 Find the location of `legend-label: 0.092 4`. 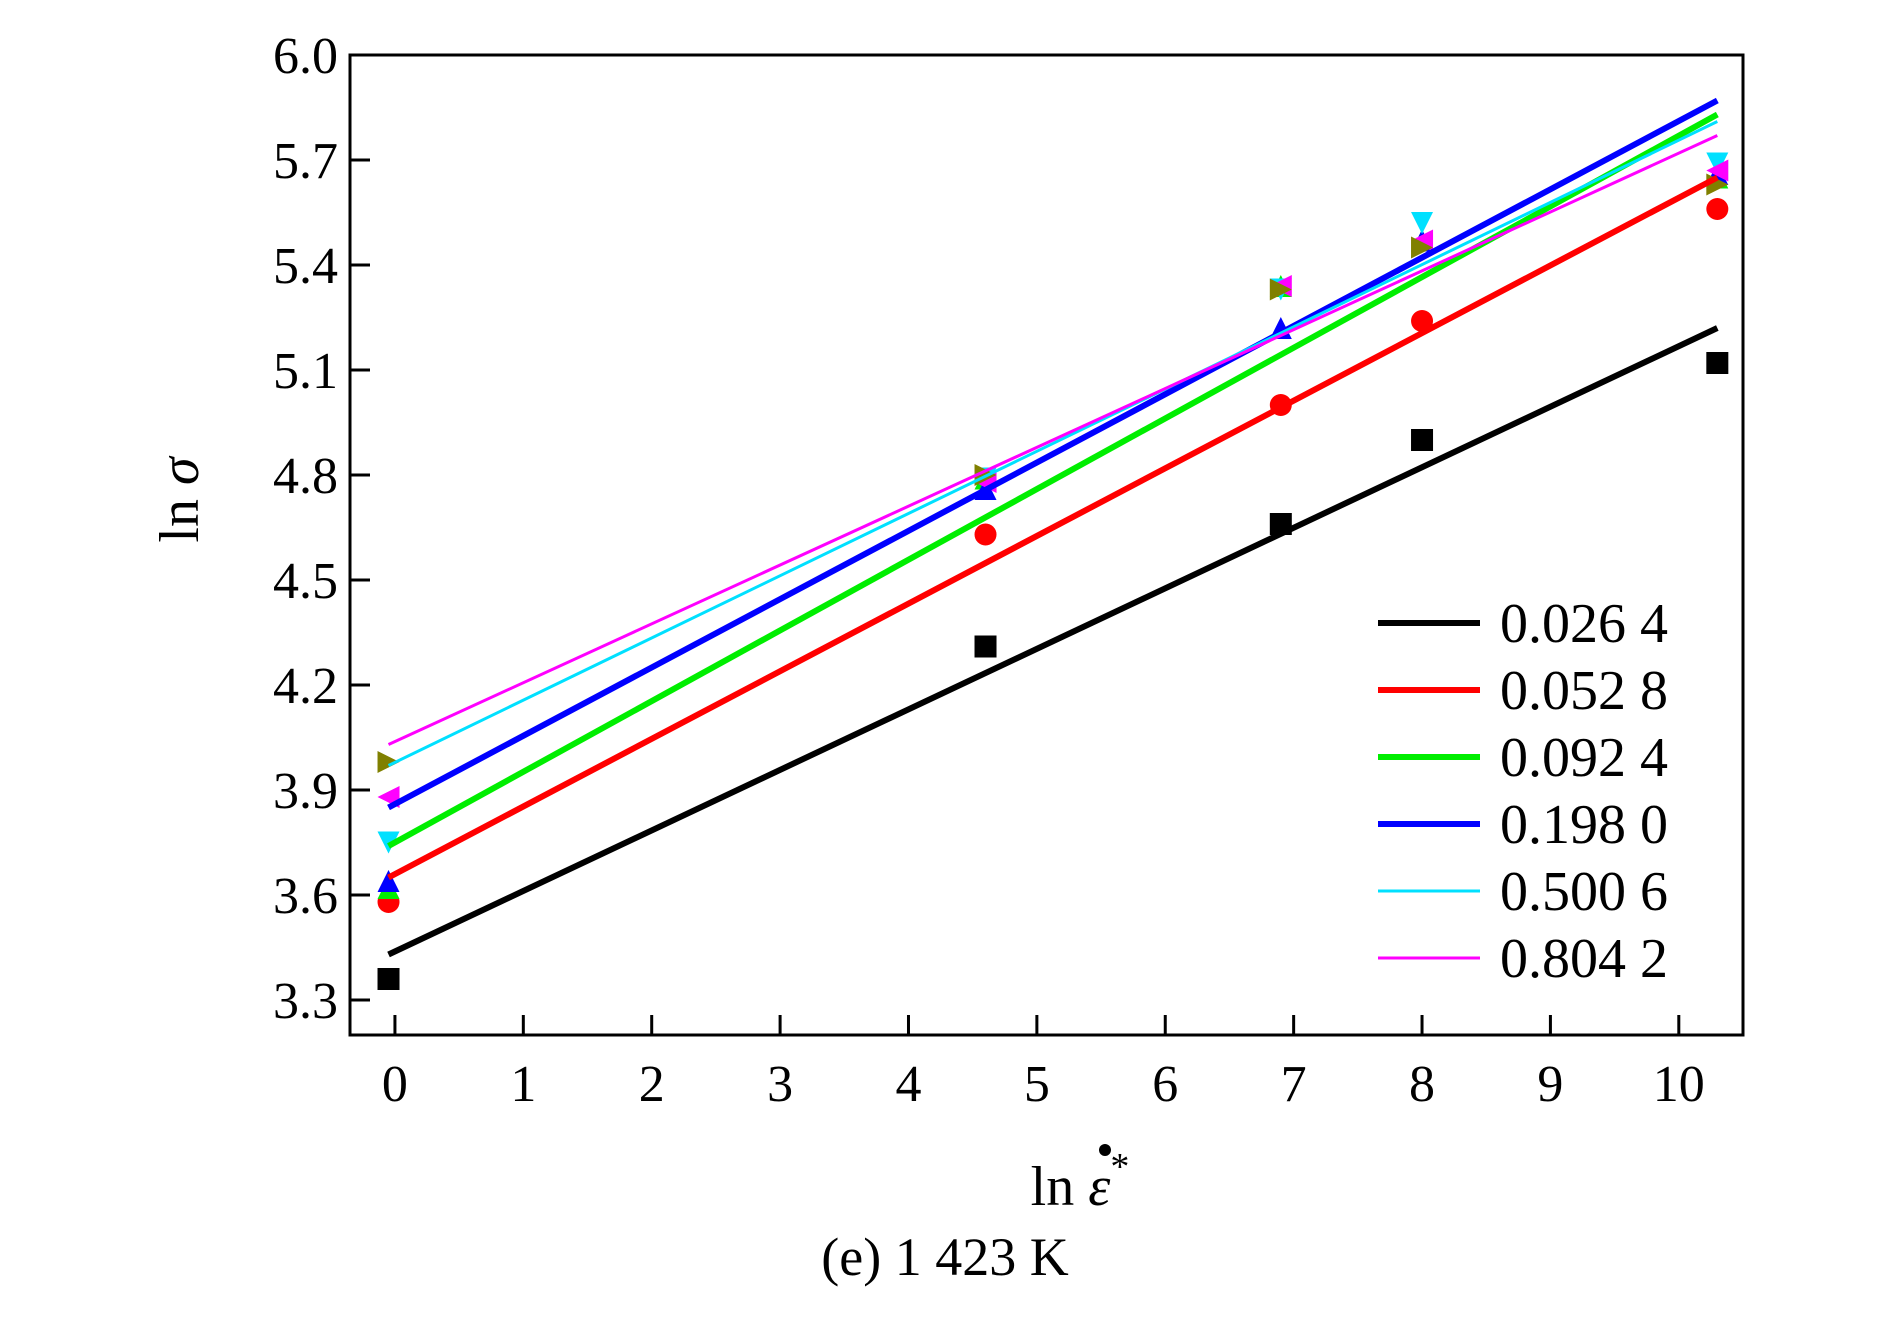

legend-label: 0.092 4 is located at coordinates (1584, 758).